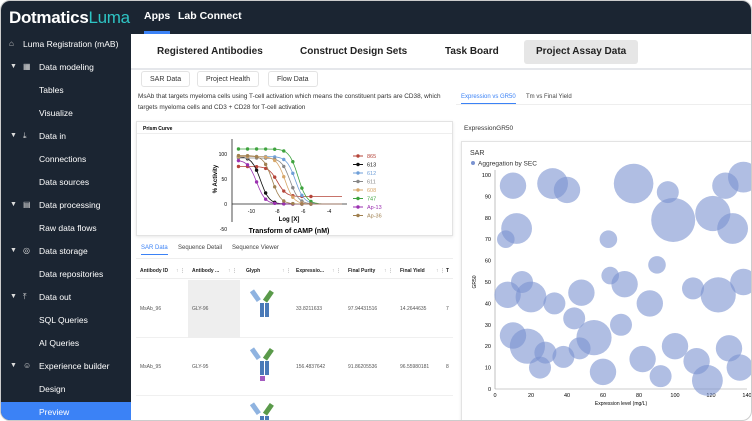  What do you see at coordinates (66, 251) in the screenshot?
I see `sidebar-item-data-storage: ▼ ◎ Data storage` at bounding box center [66, 251].